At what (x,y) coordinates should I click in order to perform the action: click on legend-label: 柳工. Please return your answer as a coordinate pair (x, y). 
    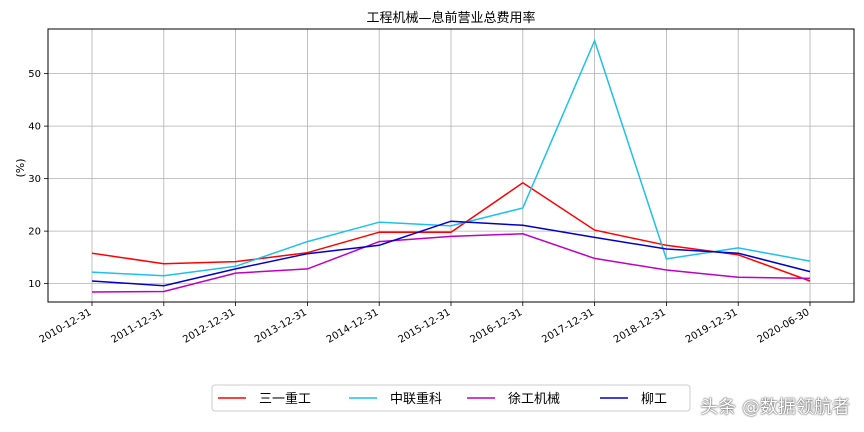
    Looking at the image, I should click on (654, 399).